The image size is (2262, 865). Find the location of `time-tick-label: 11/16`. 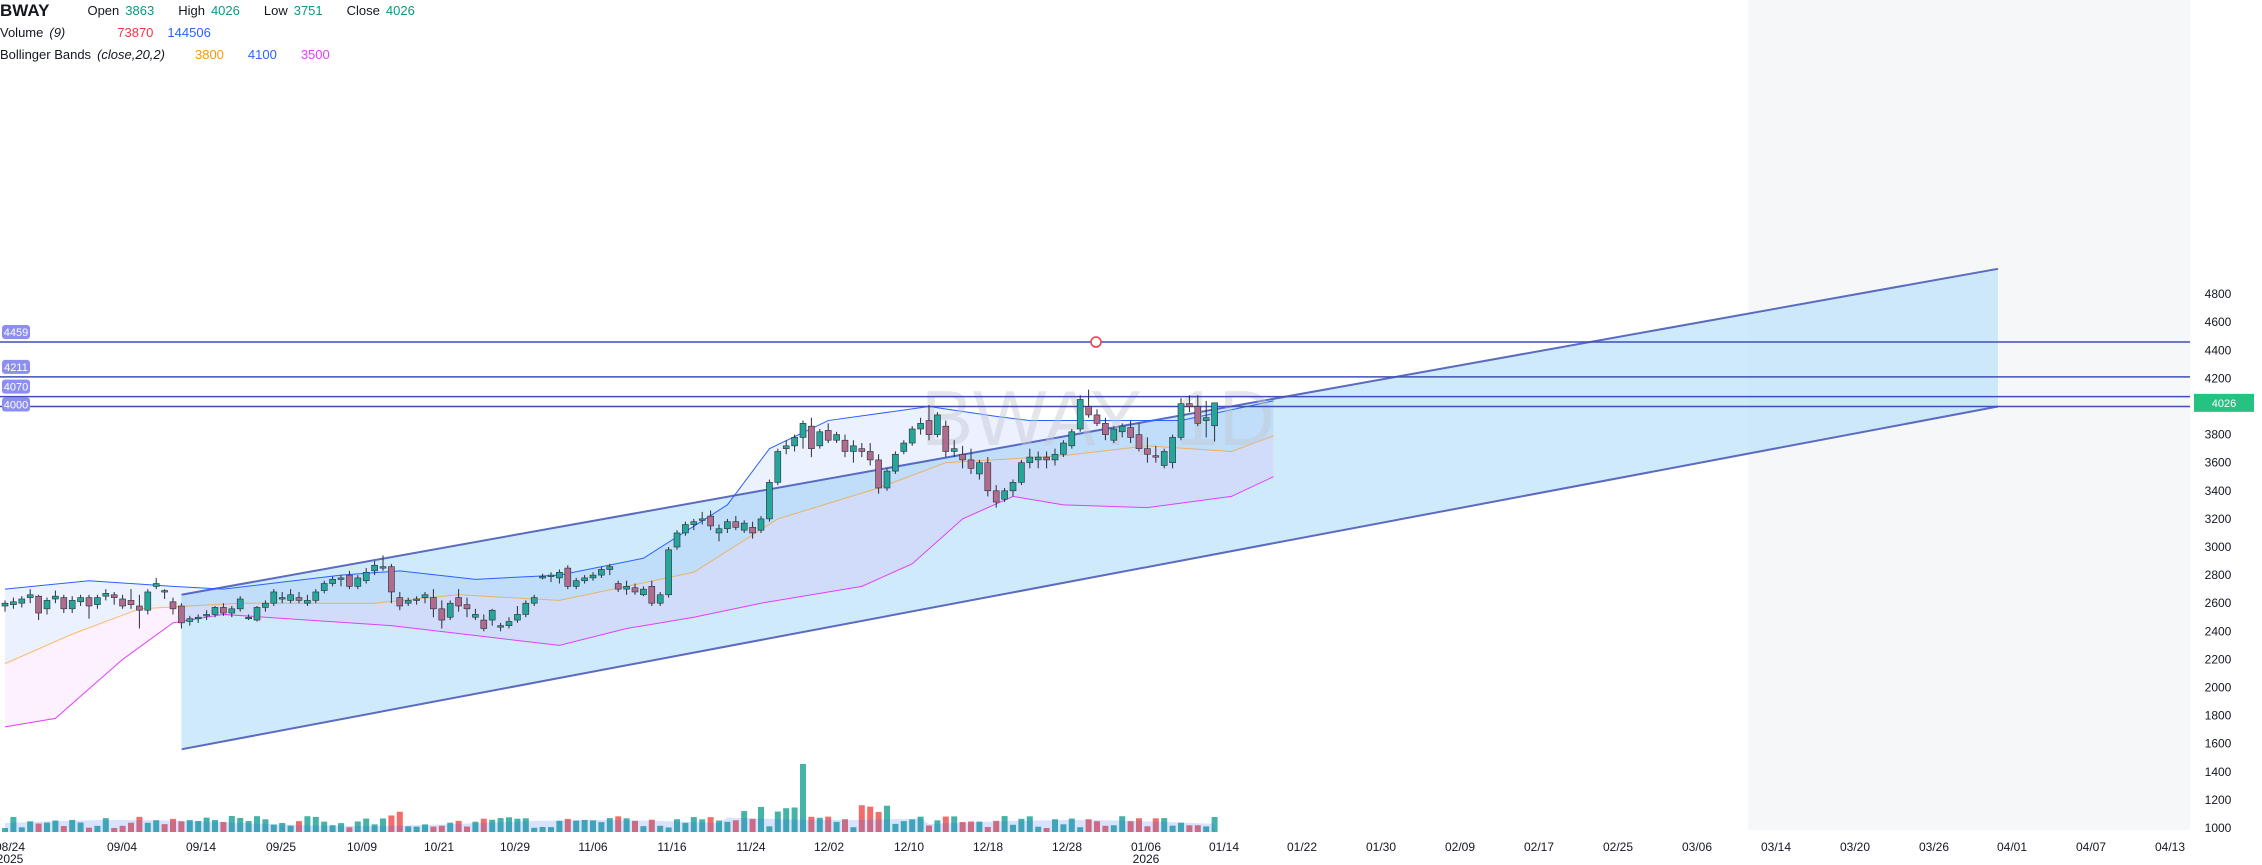

time-tick-label: 11/16 is located at coordinates (671, 847).